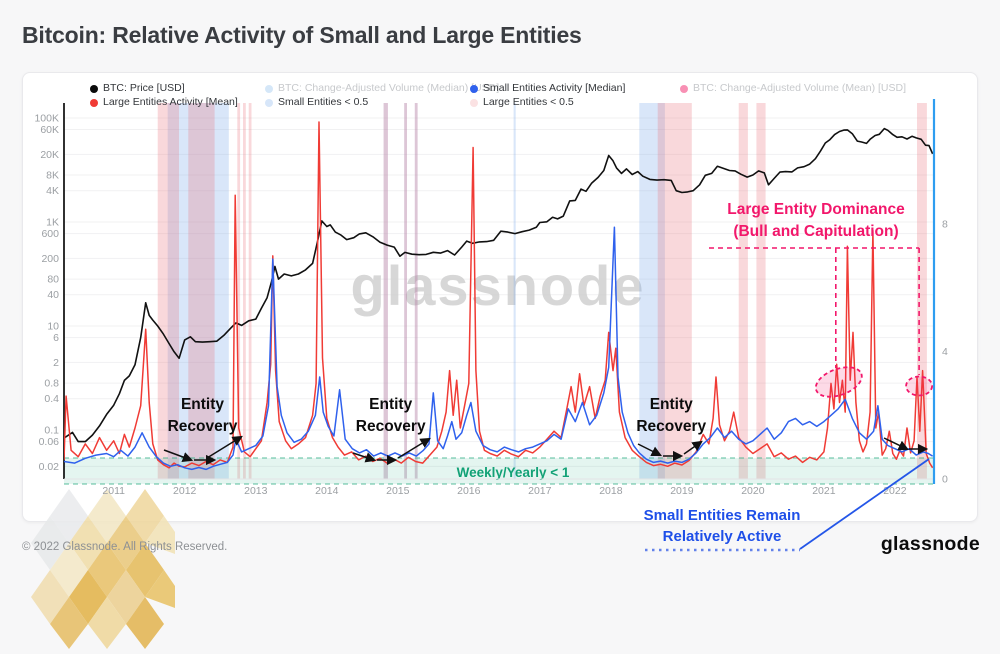  I want to click on annotation-small-entities: Small Entities Remain Relatively Active, so click(722, 526).